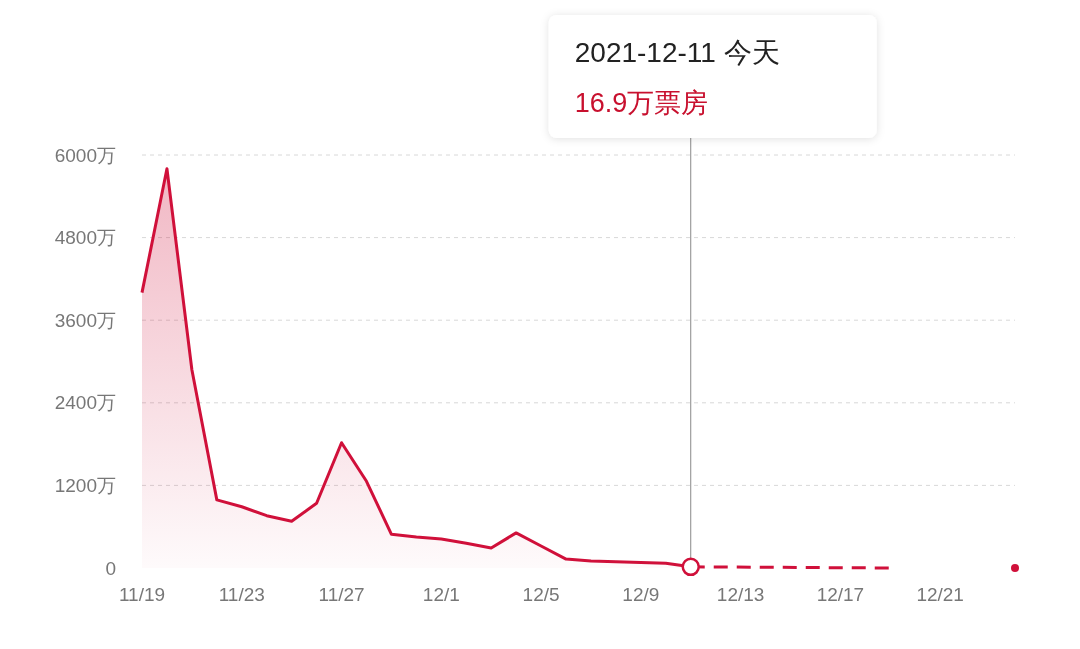 Image resolution: width=1080 pixels, height=649 pixels. Describe the element at coordinates (441, 594) in the screenshot. I see `x-tick-label: 12/1` at that location.